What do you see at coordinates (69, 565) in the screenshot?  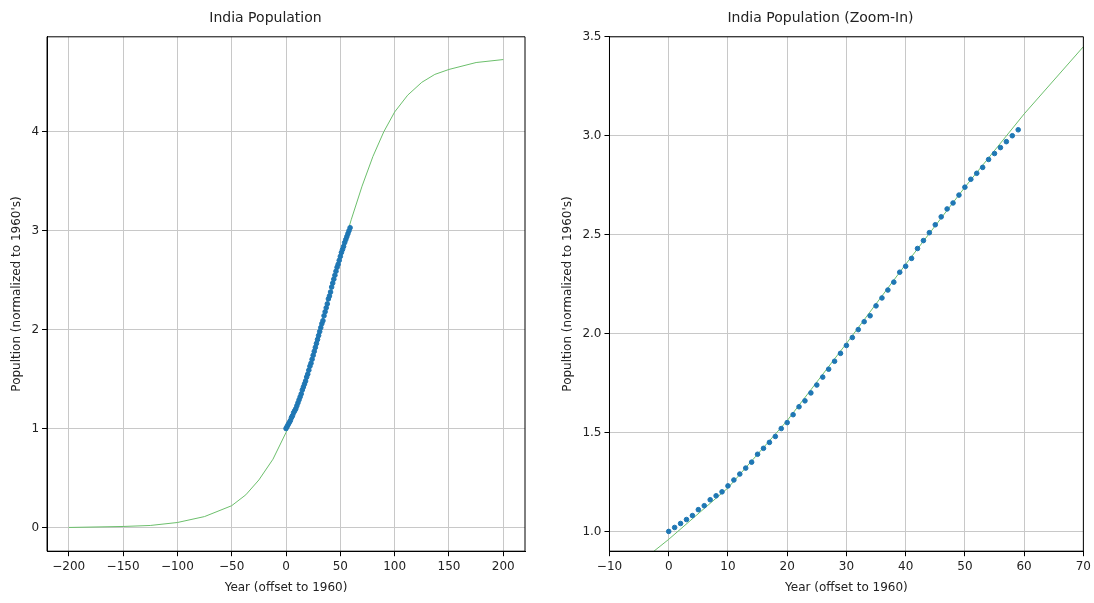 I see `x-tick-label: −200` at bounding box center [69, 565].